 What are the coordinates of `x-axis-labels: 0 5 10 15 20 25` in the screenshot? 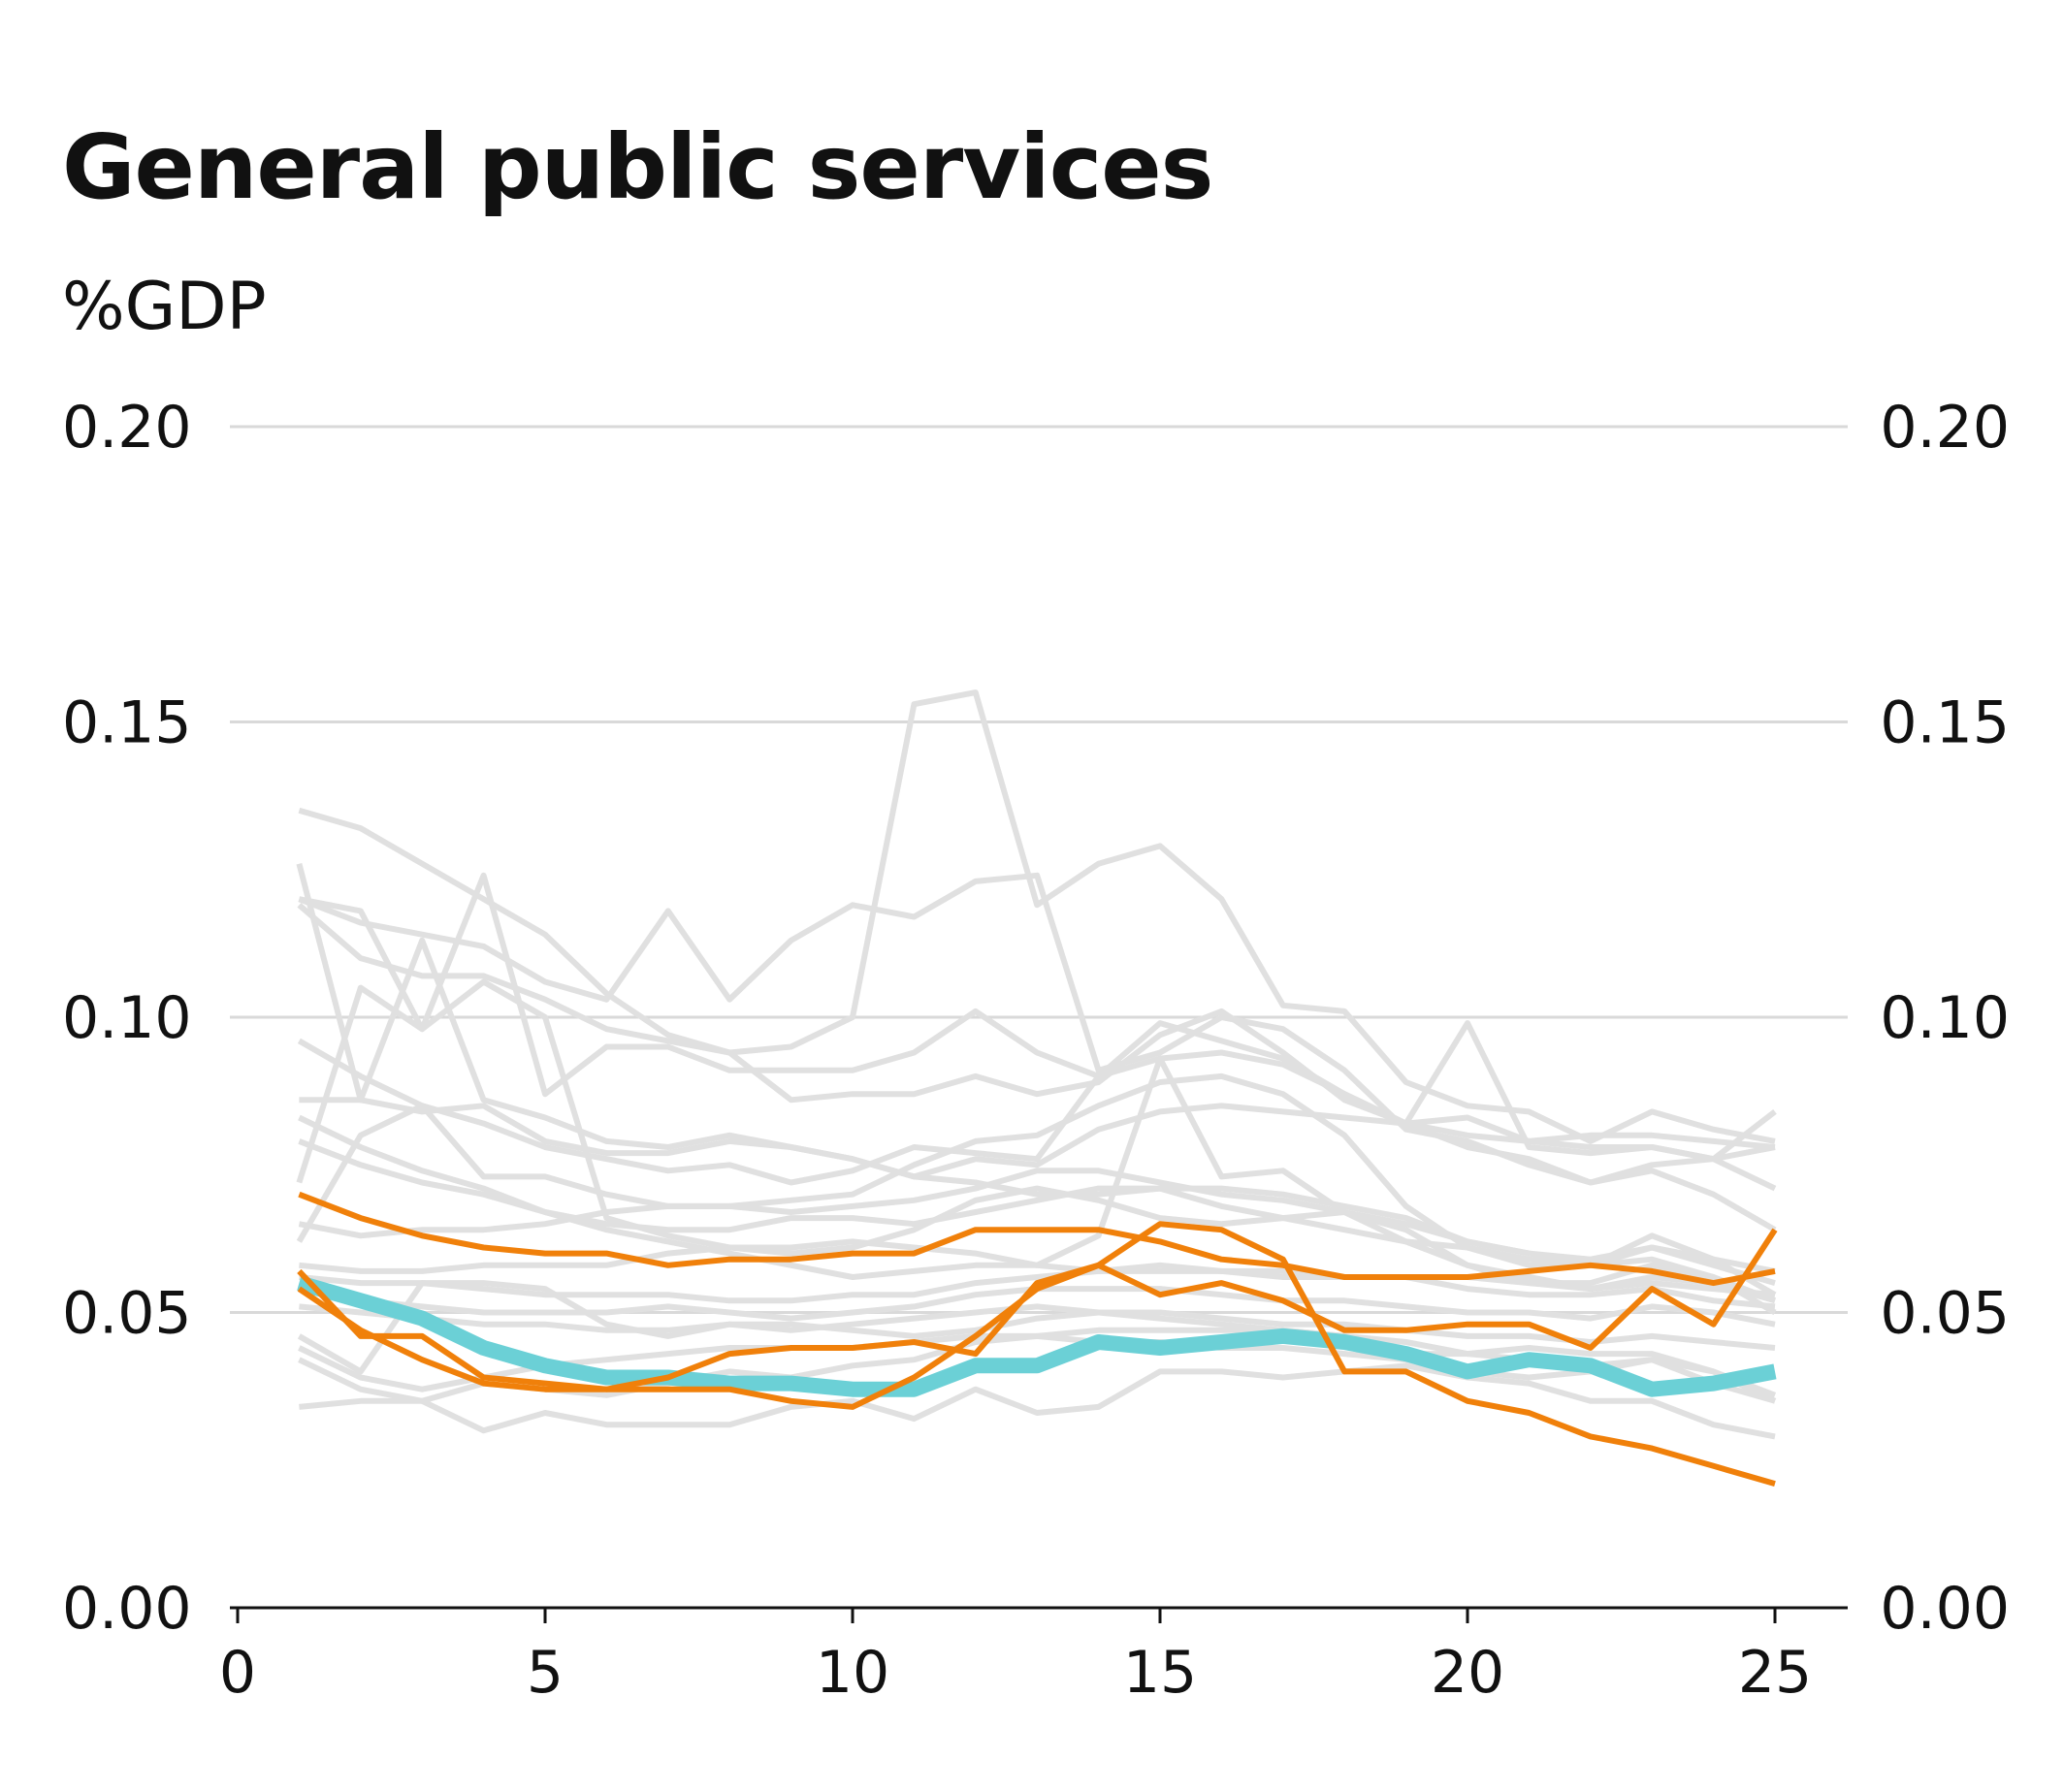 It's located at (1016, 1673).